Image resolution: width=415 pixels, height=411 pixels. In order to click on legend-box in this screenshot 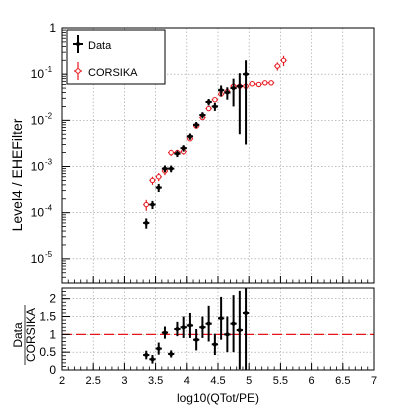, I will do `click(116, 57)`.